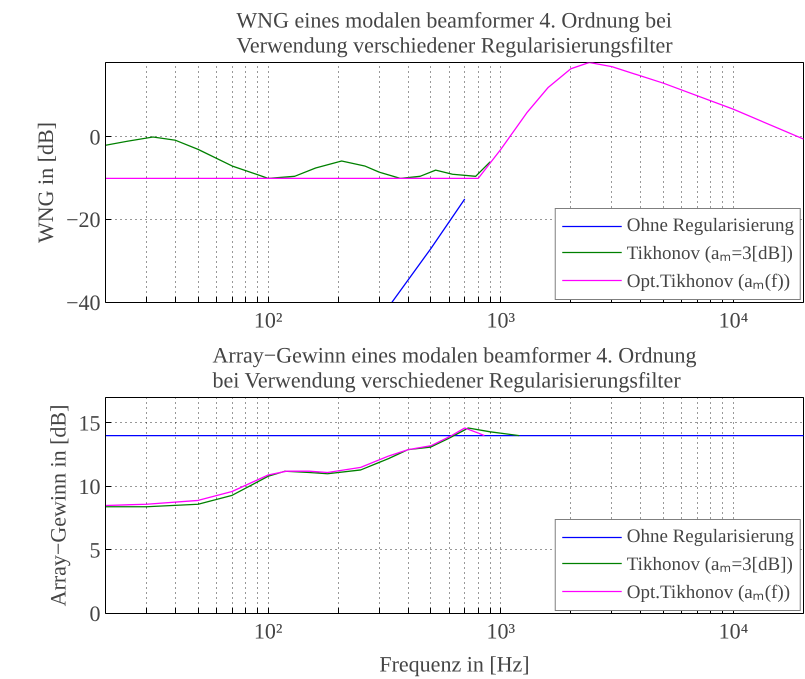 This screenshot has width=805, height=679. What do you see at coordinates (455, 33) in the screenshot?
I see `chart-title: WNG eines modalen beamformer 4. Ordnung bei Verwendung verschiedener Regularisierungsfilter` at bounding box center [455, 33].